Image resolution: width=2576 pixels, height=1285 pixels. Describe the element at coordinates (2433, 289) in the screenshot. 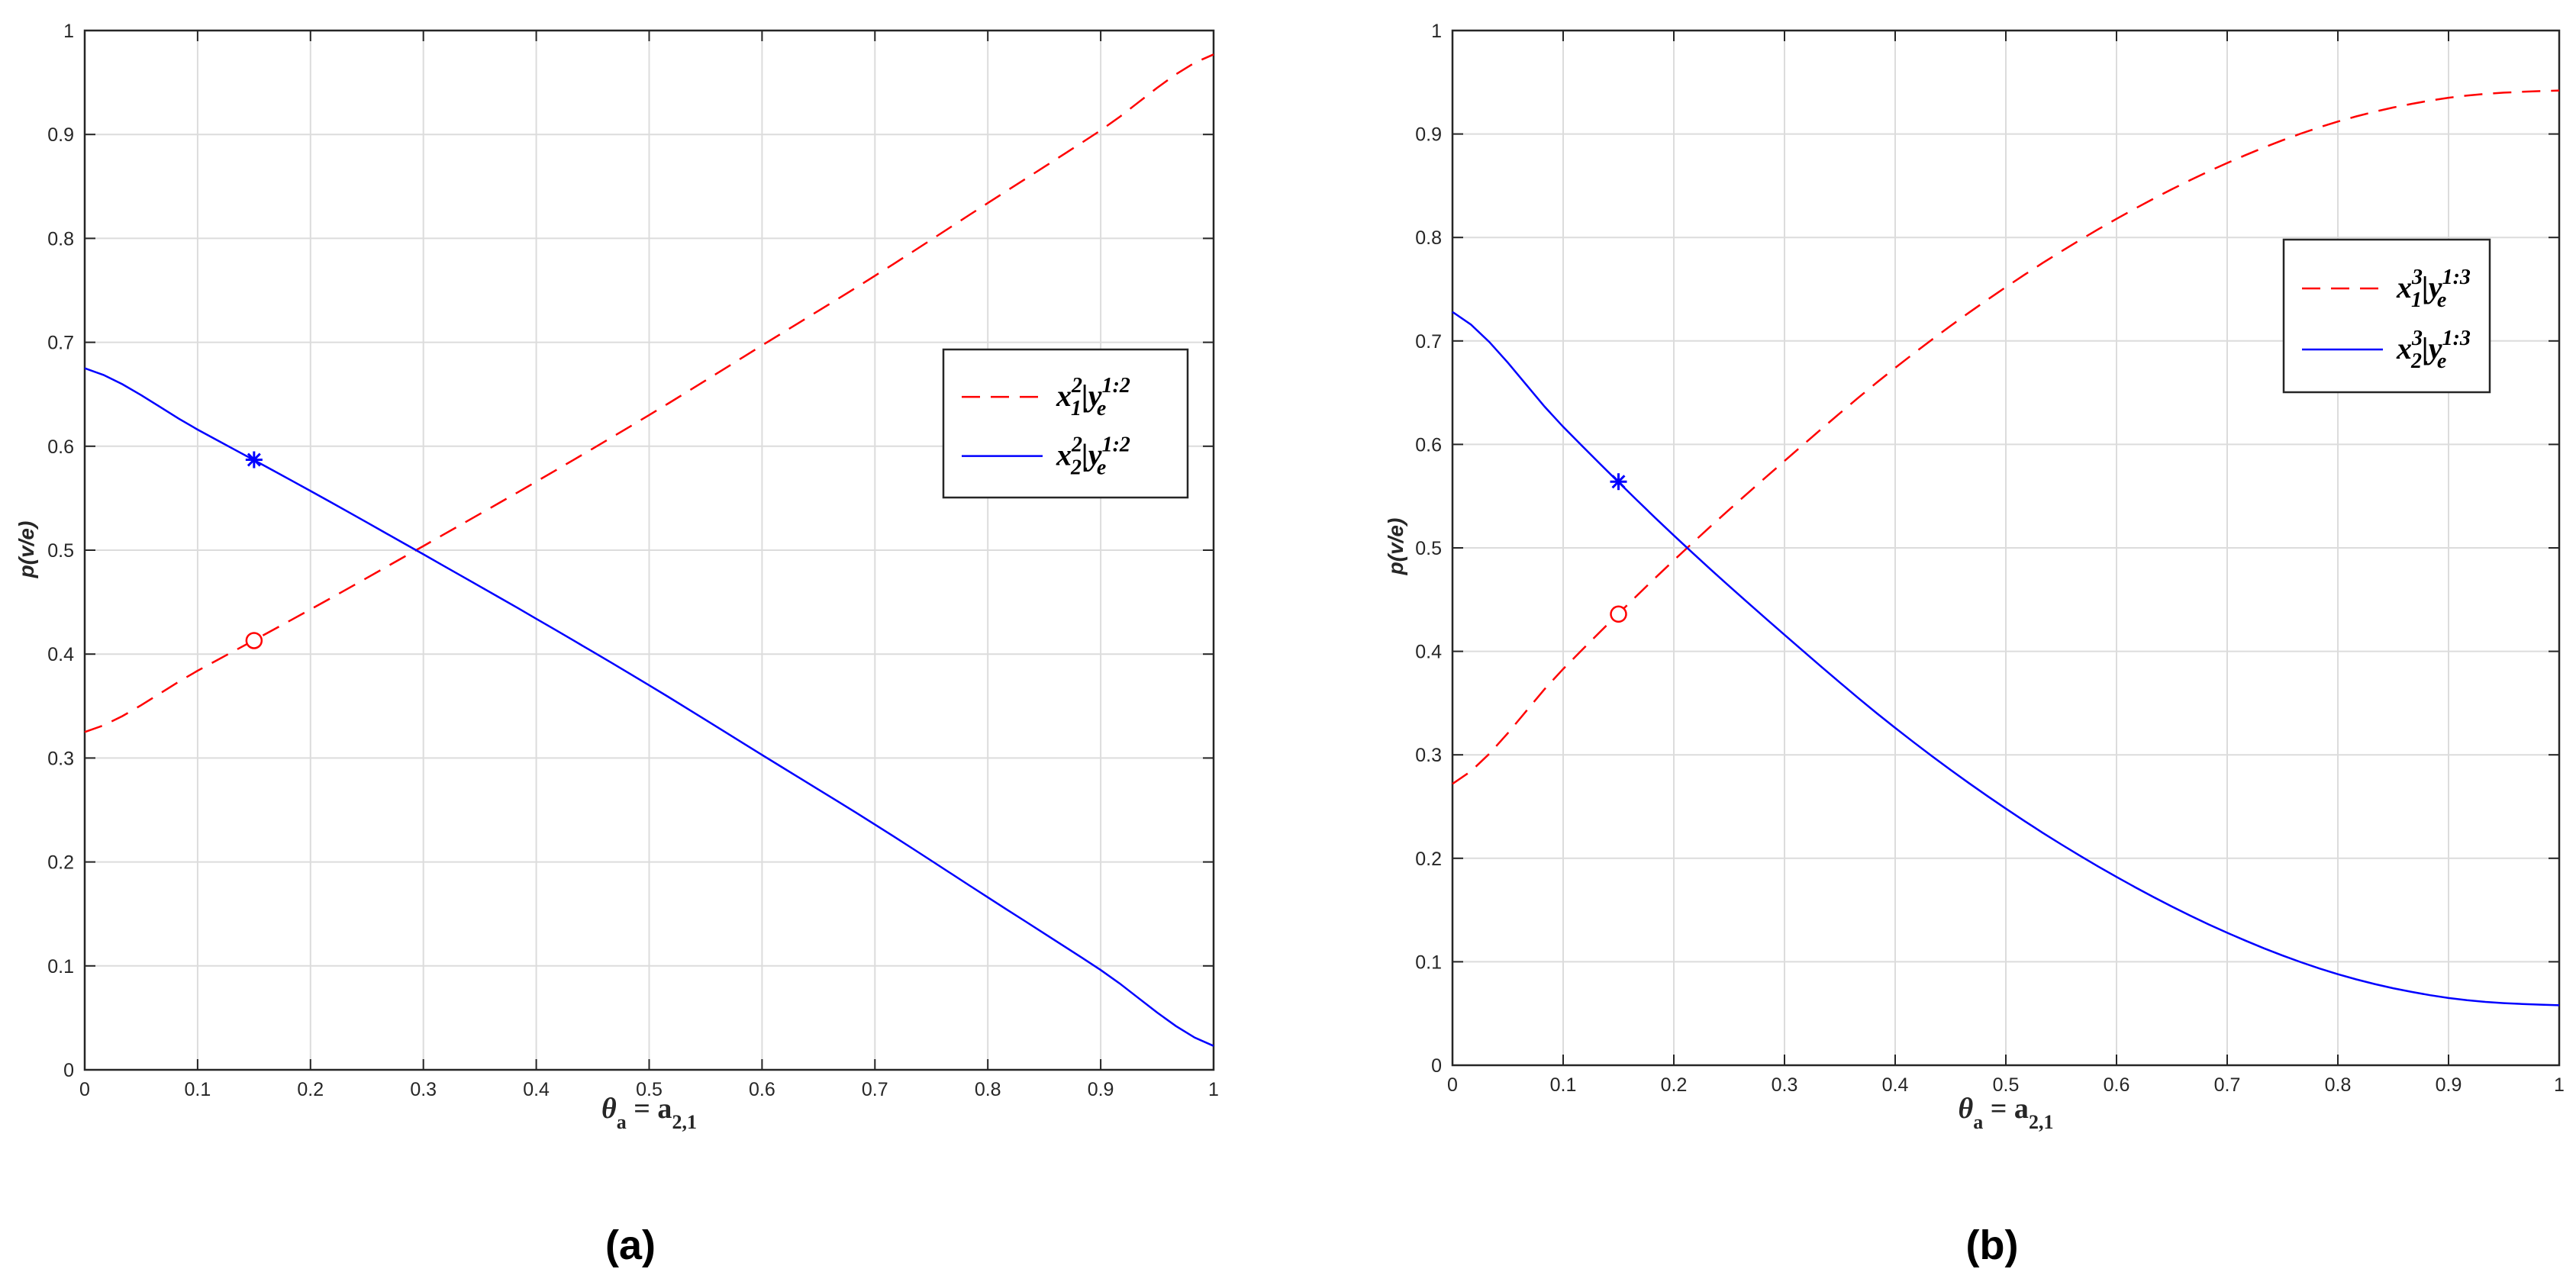

I see `legend-entry: x3 1|y1:3 e` at that location.